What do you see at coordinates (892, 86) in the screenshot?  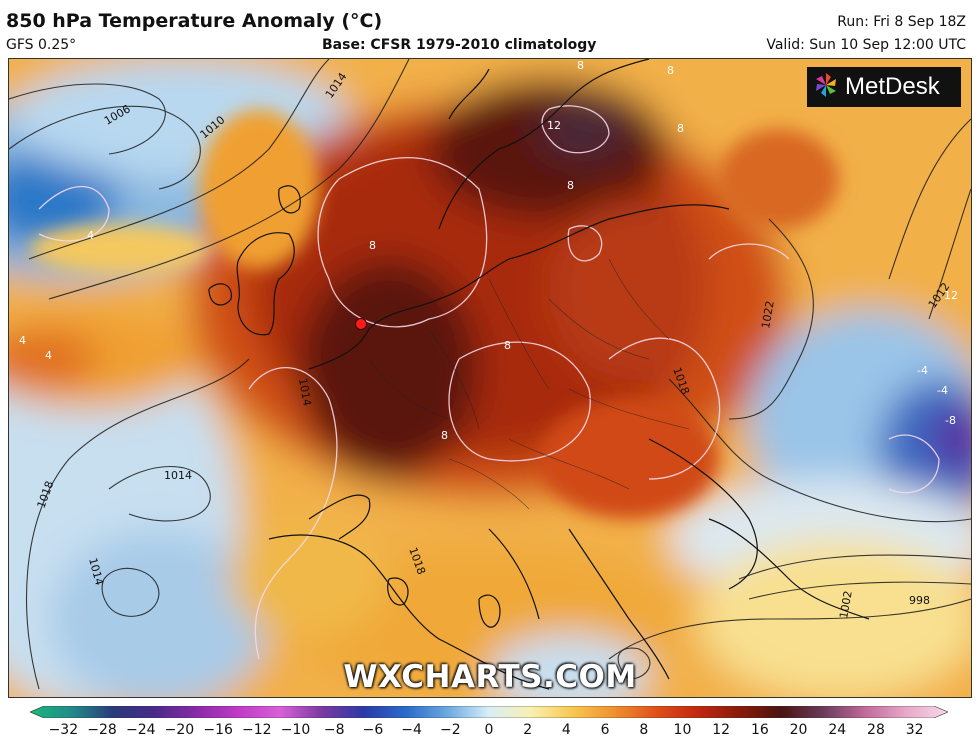 I see `logo-text: MetDesk` at bounding box center [892, 86].